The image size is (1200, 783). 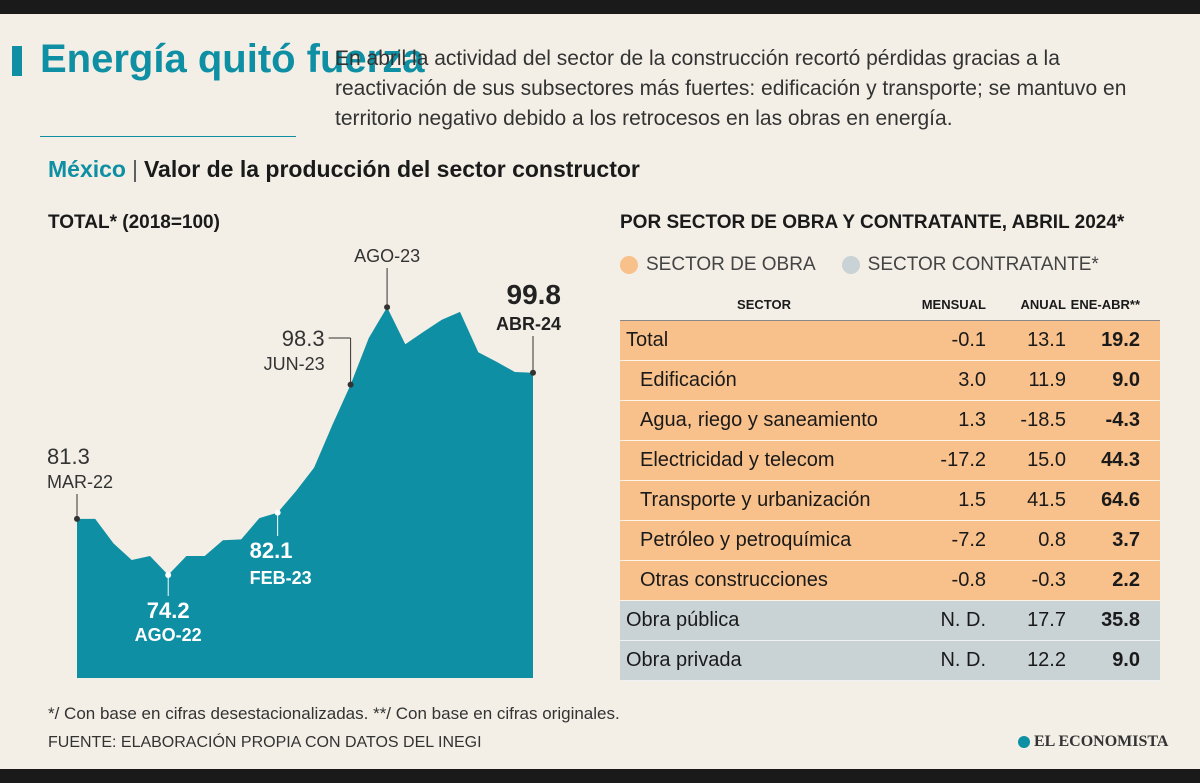 I want to click on legend-swatch-obra, so click(x=629, y=265).